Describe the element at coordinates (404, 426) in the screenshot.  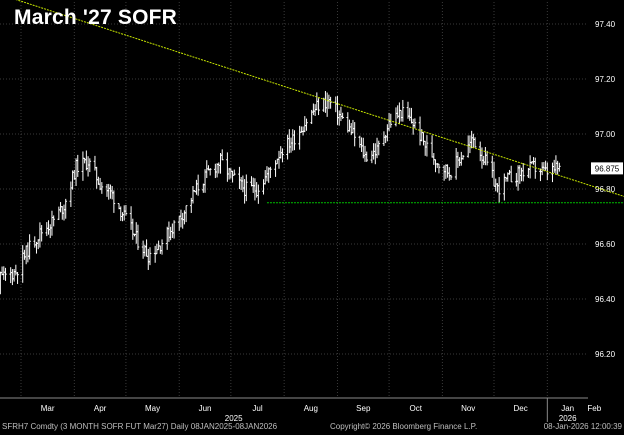
I see `footer-copyright: Copyright© 2026 Bloomberg Finance L.P.` at that location.